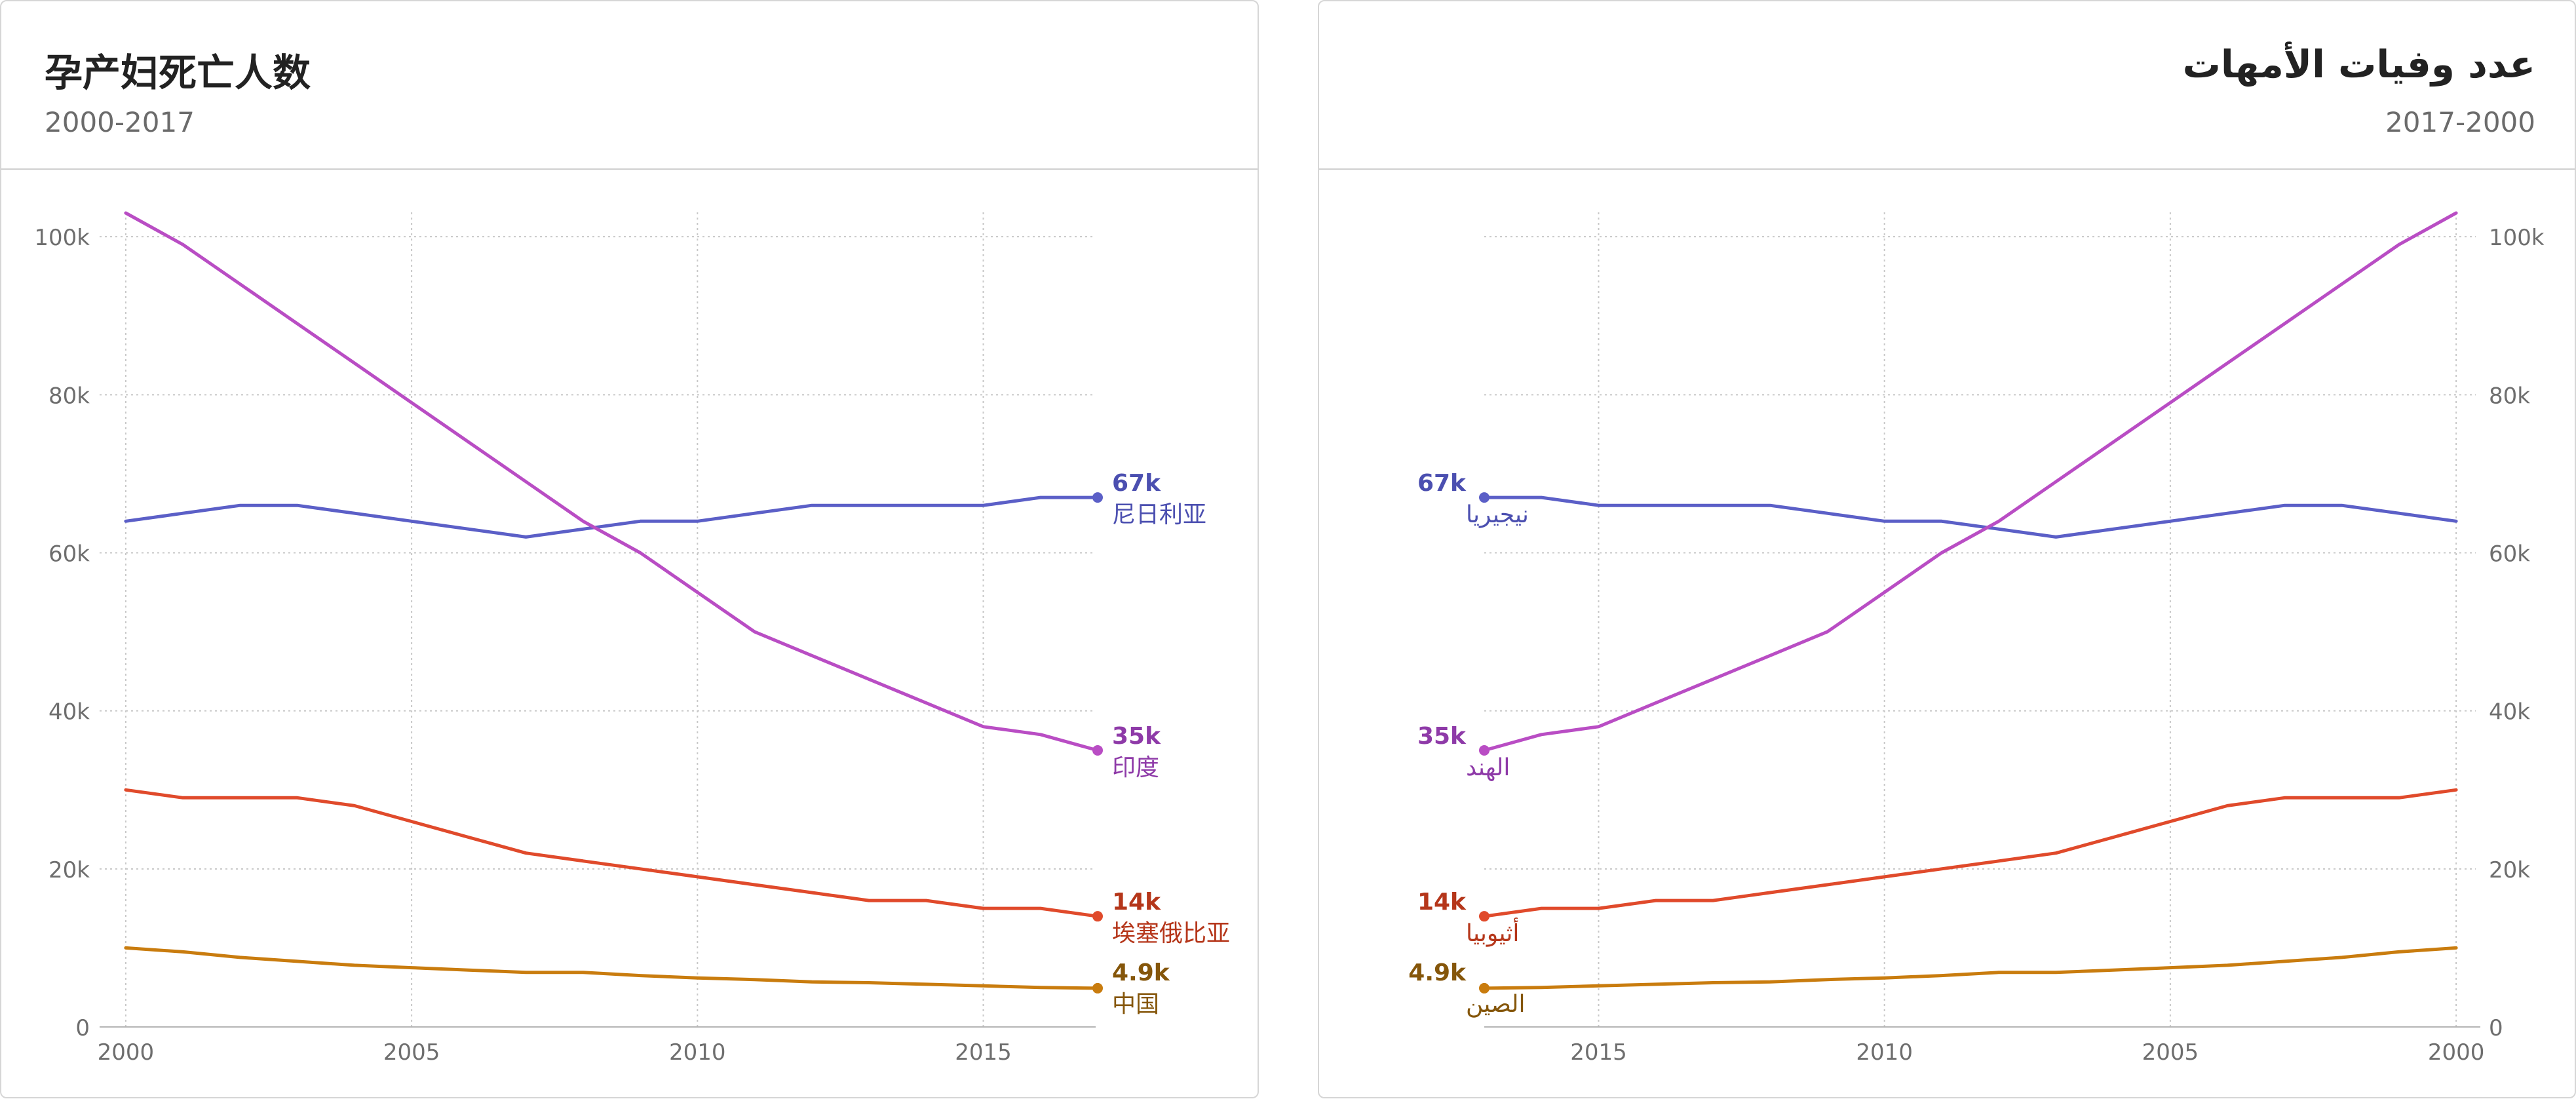 The height and width of the screenshot is (1101, 2576). I want to click on end-name-label-india: الهند, so click(1488, 767).